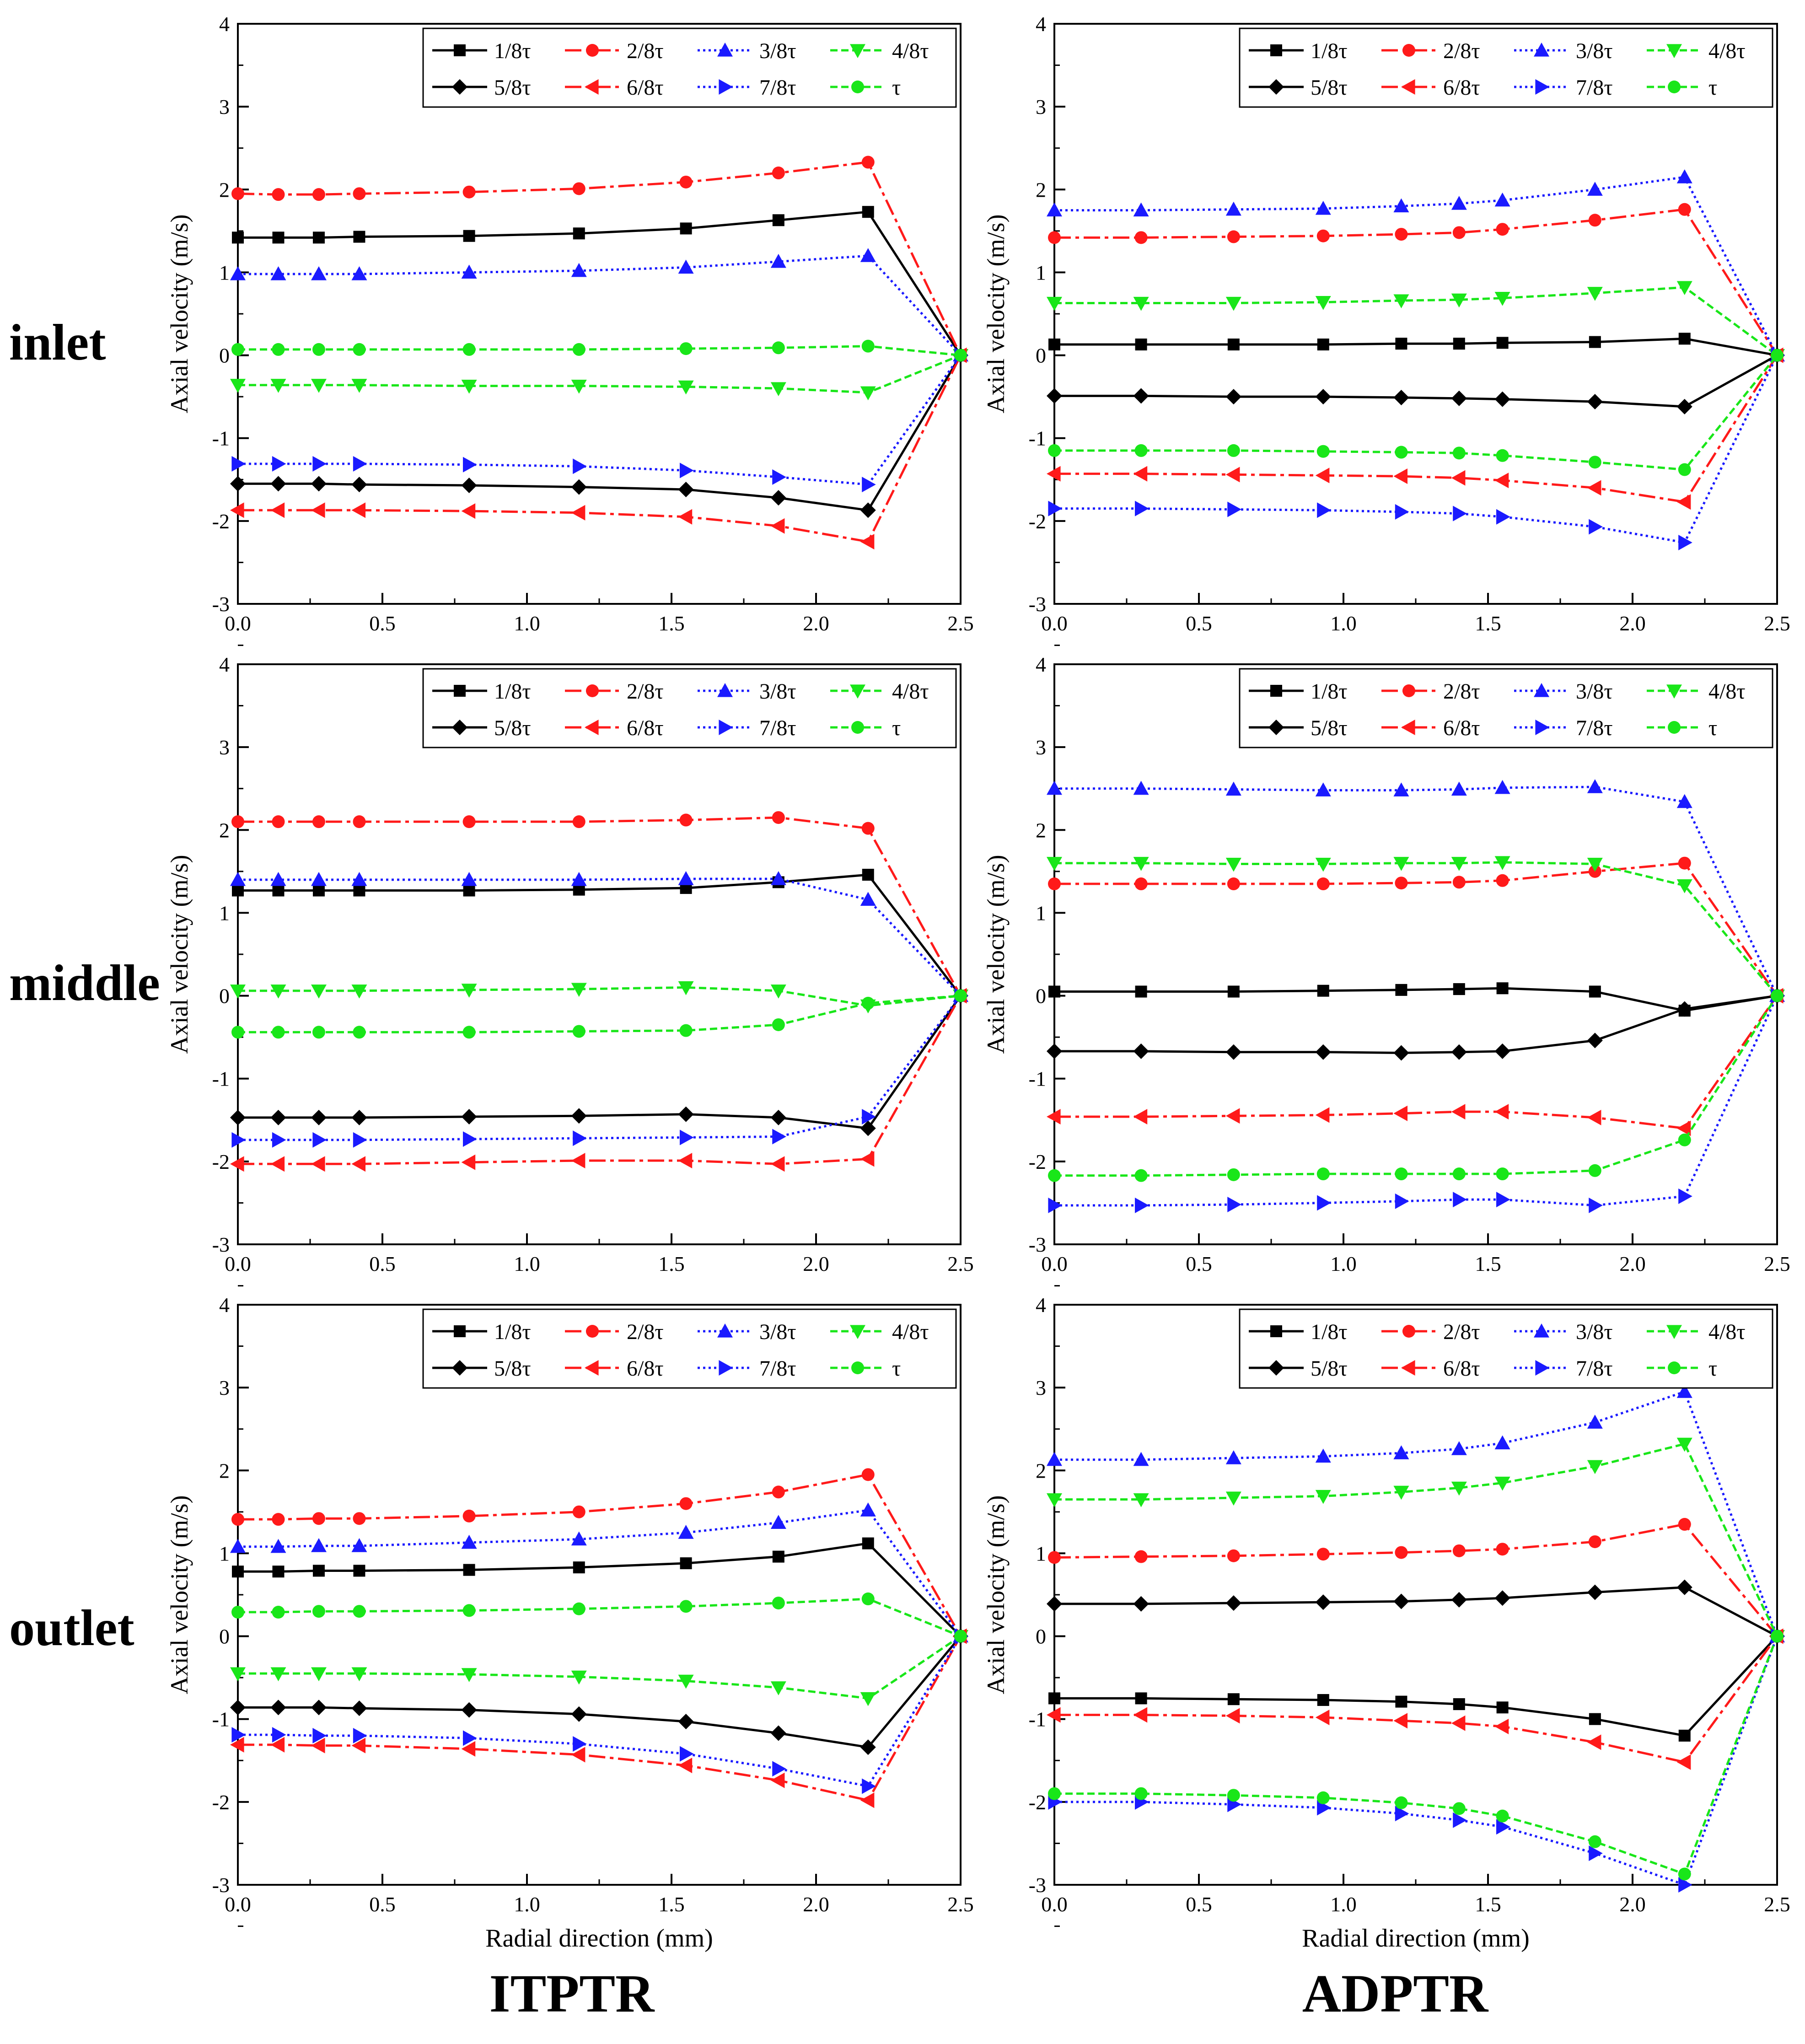  What do you see at coordinates (1329, 728) in the screenshot?
I see `legend-label: 5/8τ` at bounding box center [1329, 728].